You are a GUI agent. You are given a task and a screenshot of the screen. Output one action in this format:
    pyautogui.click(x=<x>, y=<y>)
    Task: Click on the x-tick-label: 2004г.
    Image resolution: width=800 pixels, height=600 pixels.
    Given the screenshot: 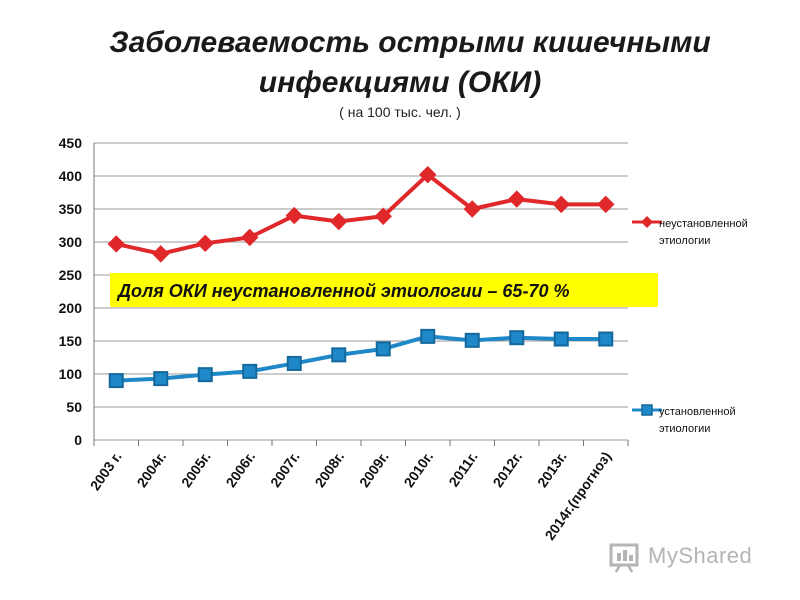 What is the action you would take?
    pyautogui.click(x=151, y=470)
    